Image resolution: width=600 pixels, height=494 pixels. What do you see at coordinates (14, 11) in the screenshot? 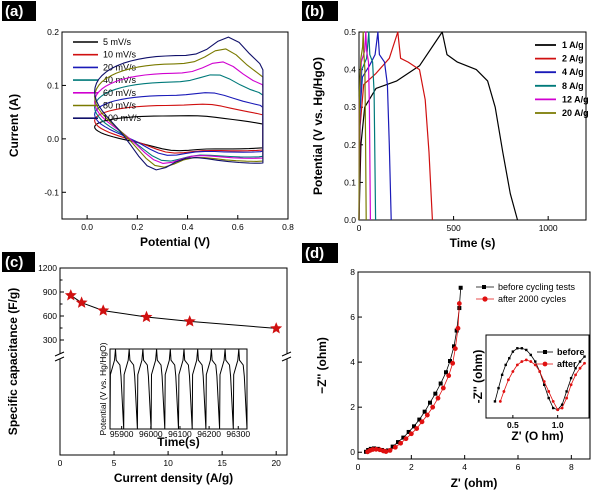
I see `panel-a-label: (a)` at bounding box center [14, 11].